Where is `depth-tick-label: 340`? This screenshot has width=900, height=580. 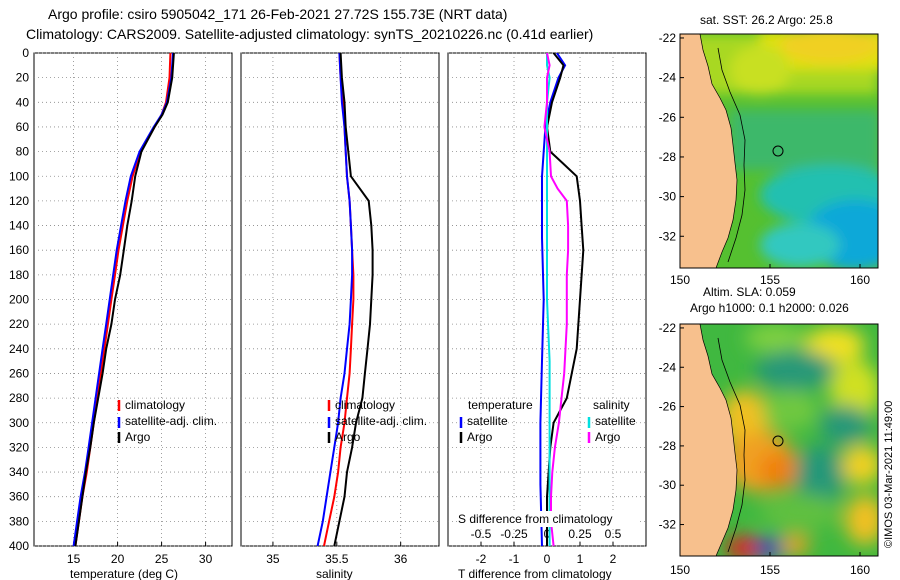 depth-tick-label: 340 is located at coordinates (19, 472).